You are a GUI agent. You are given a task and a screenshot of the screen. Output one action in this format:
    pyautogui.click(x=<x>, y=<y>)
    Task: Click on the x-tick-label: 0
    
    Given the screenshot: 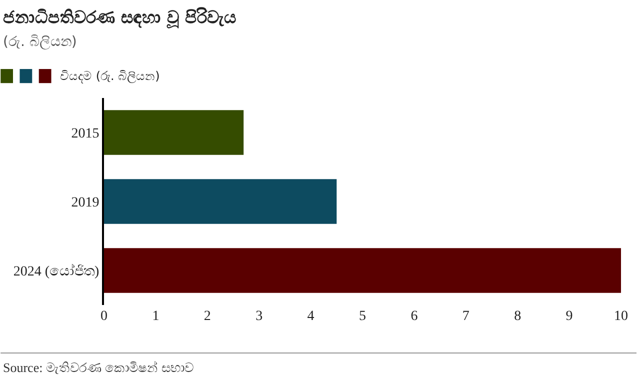 What is the action you would take?
    pyautogui.click(x=104, y=316)
    